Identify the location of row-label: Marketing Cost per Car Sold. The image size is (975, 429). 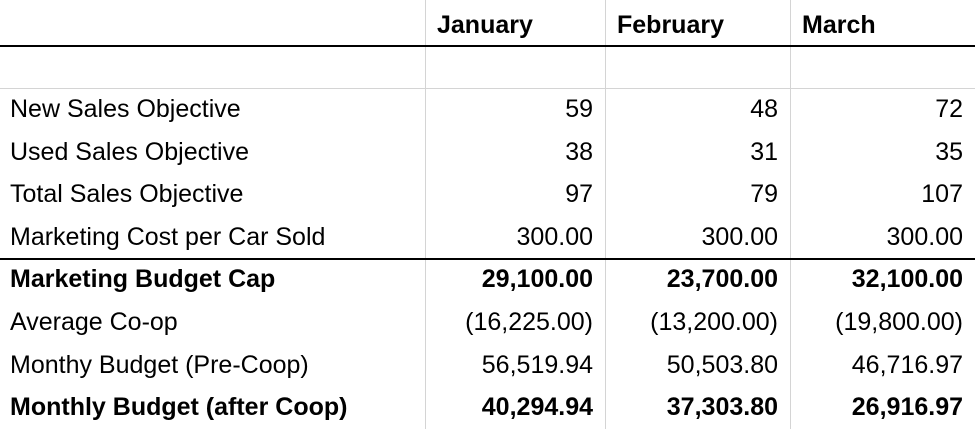
(168, 236).